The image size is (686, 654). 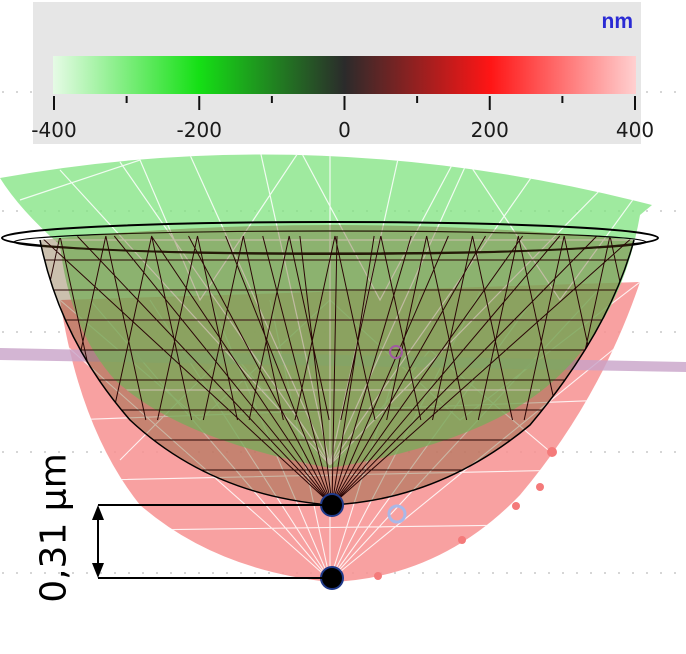 I want to click on tick-label: -200, so click(x=199, y=130).